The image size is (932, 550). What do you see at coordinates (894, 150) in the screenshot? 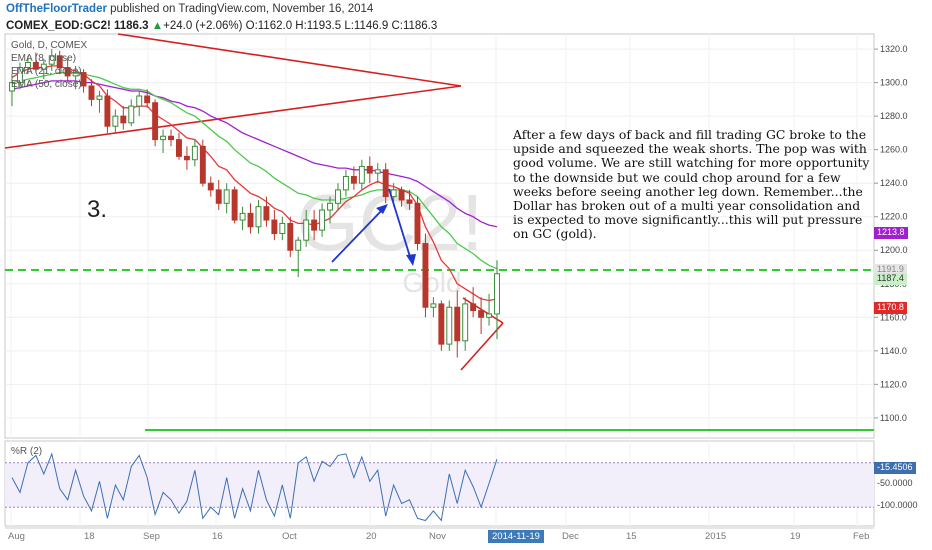
I see `y-tick-label: 1260.0` at bounding box center [894, 150].